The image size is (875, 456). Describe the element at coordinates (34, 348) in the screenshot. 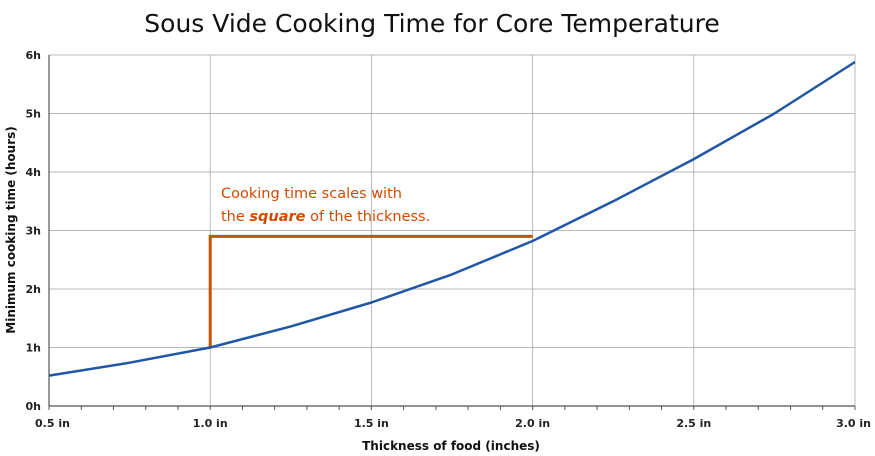

I see `y-tick-label: 1h` at that location.